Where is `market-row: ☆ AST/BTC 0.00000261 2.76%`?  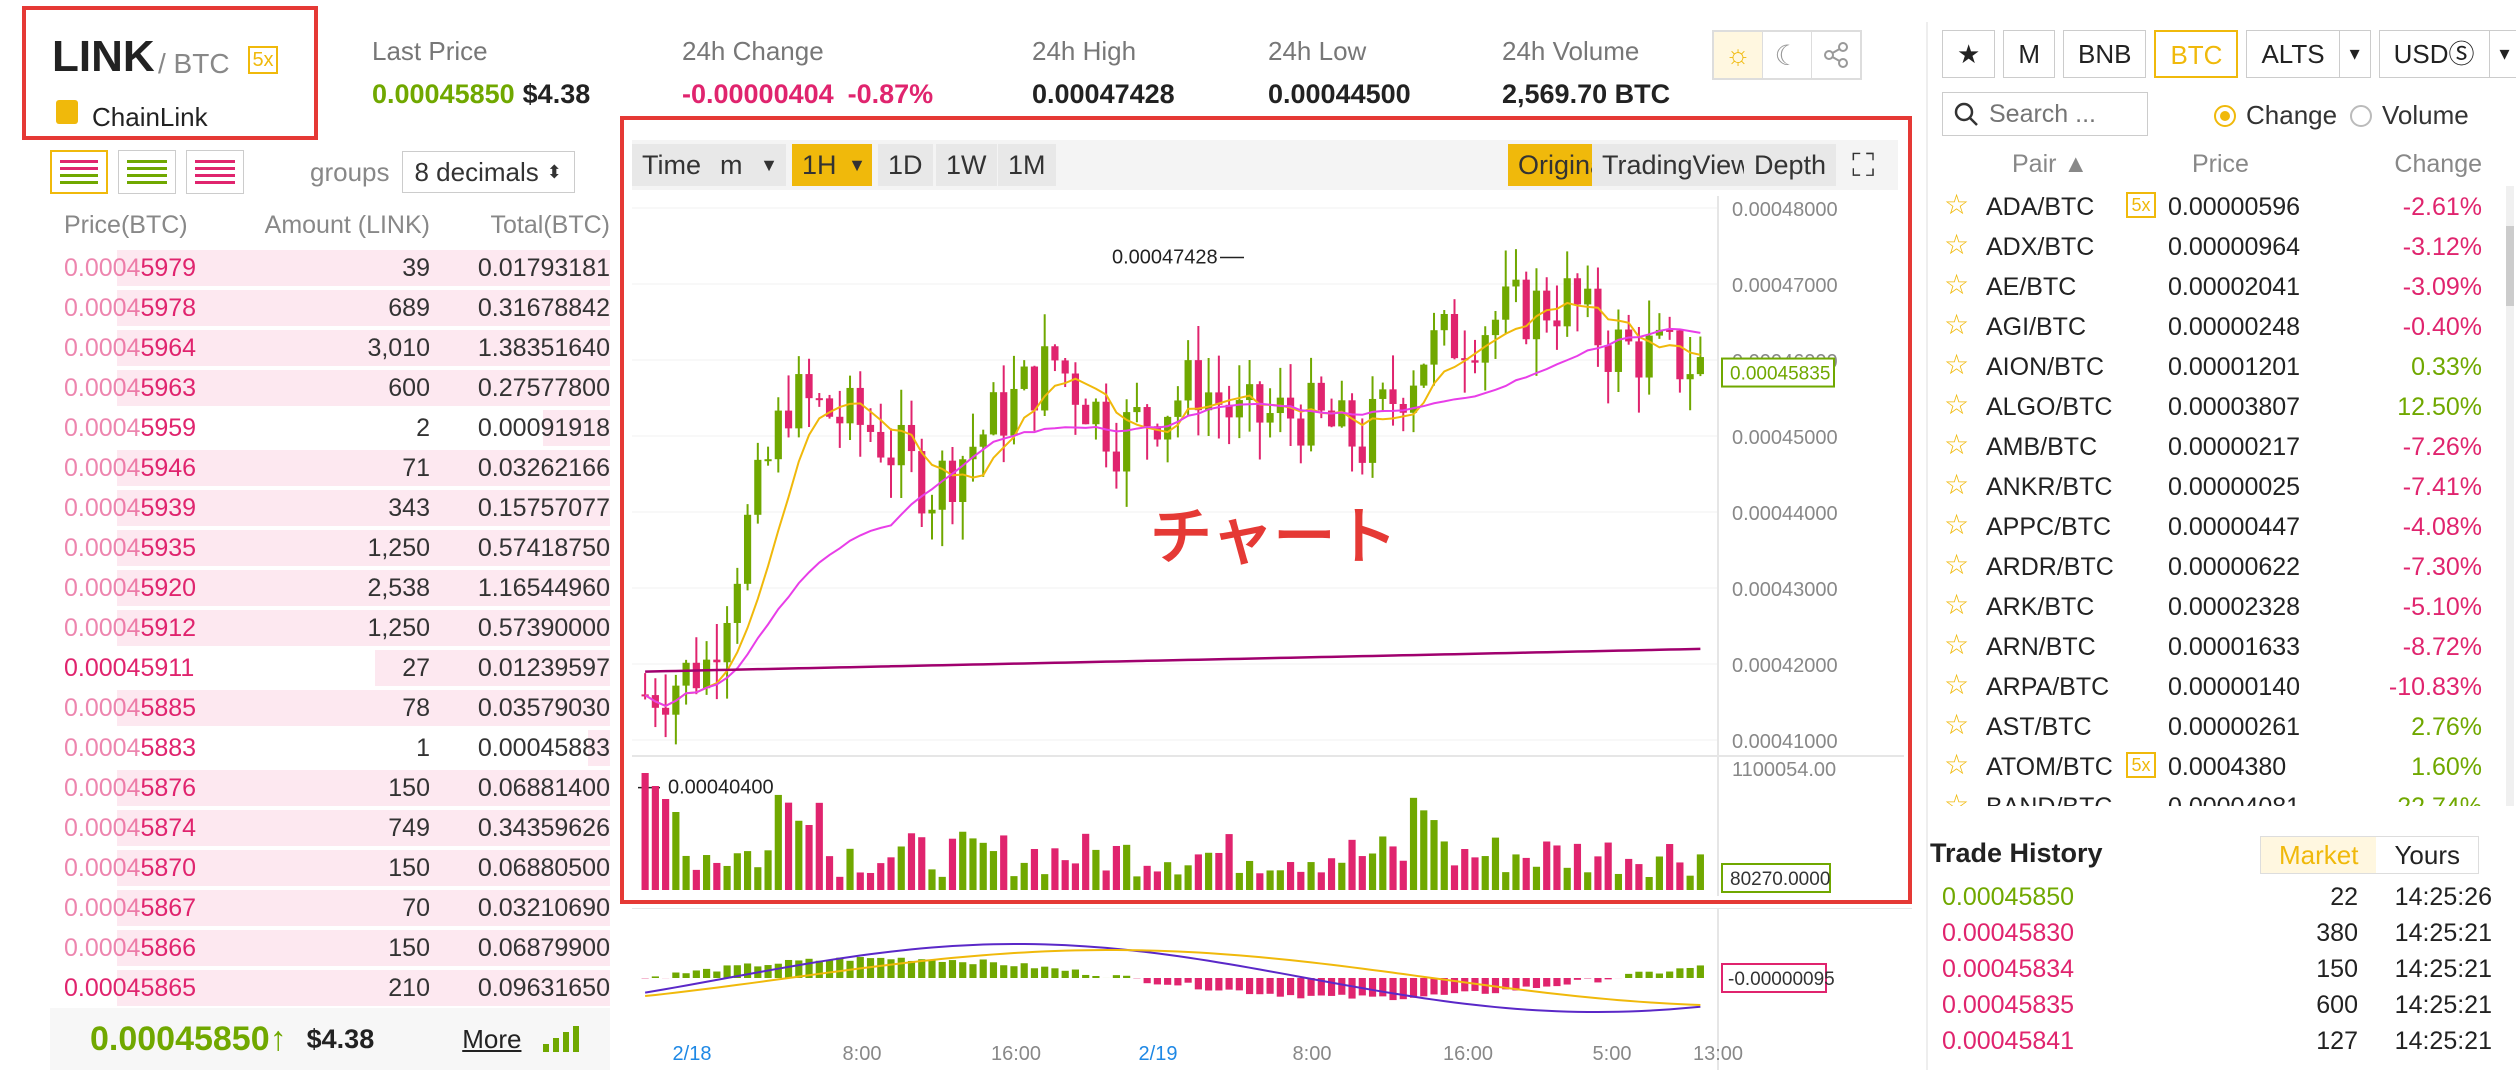
market-row: ☆ AST/BTC 0.00000261 2.76% is located at coordinates (2218, 726).